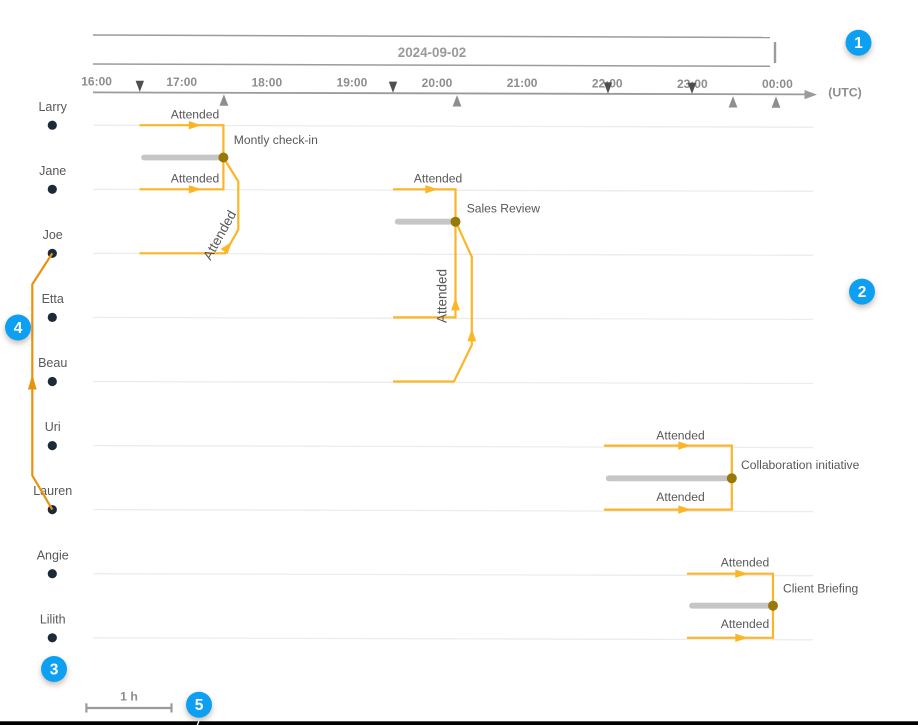  Describe the element at coordinates (52, 363) in the screenshot. I see `svg-text: Beau` at that location.